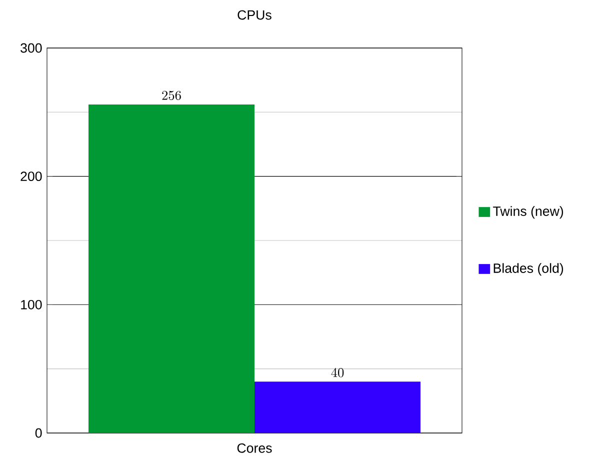  I want to click on y-tick-label: 0, so click(38, 433).